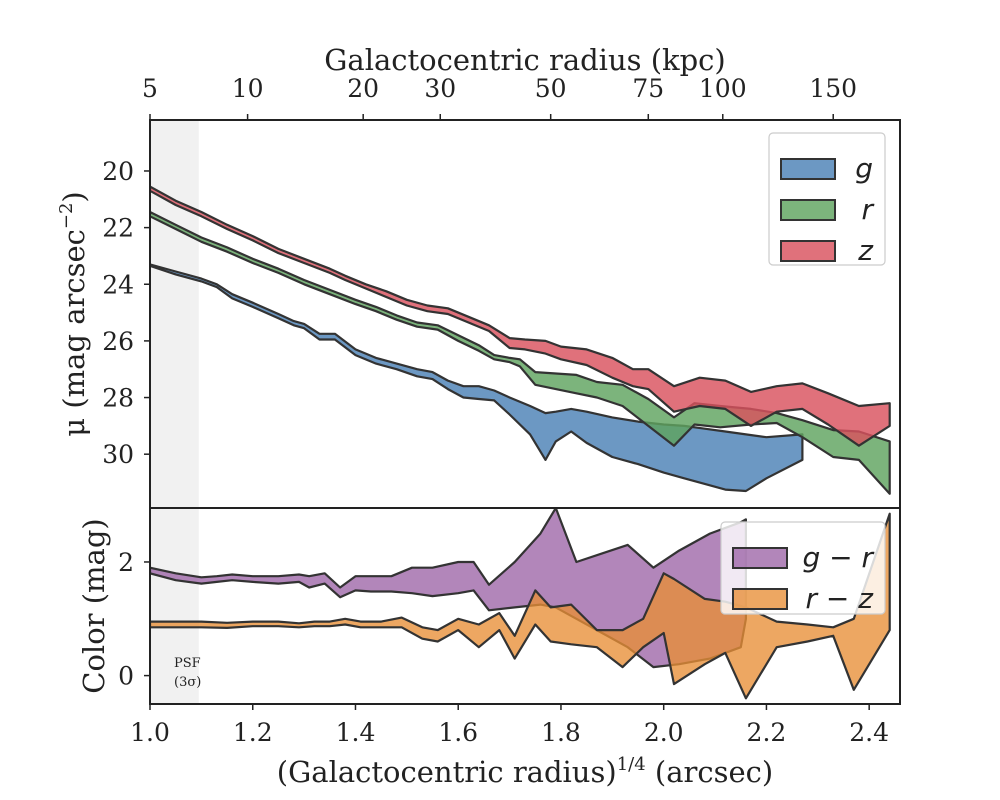  I want to click on kpc-tick-label: 75, so click(648, 88).